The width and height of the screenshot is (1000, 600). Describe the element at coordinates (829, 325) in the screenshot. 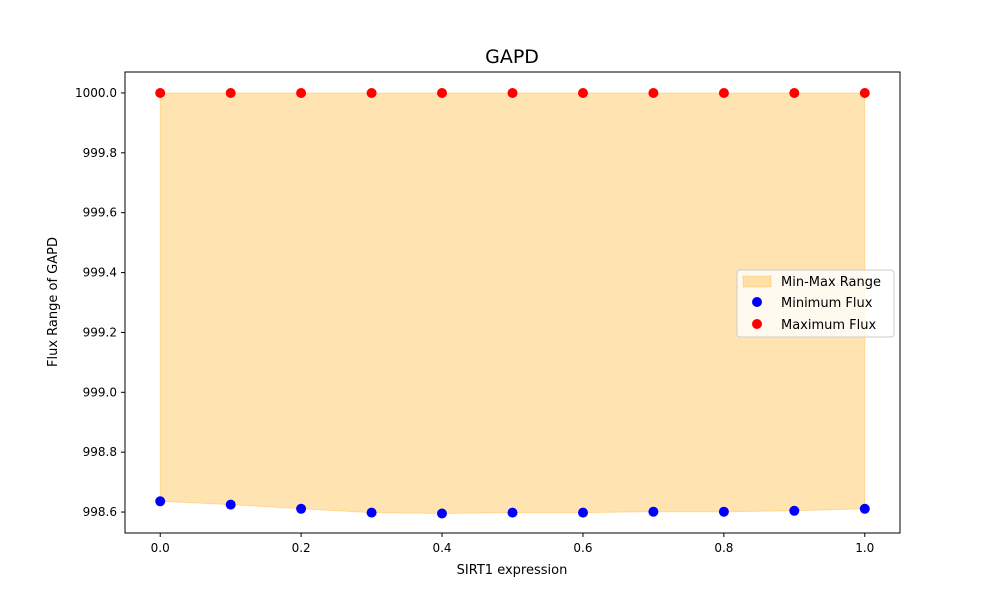

I see `legend-label-maximum-flux: Maximum Flux` at that location.